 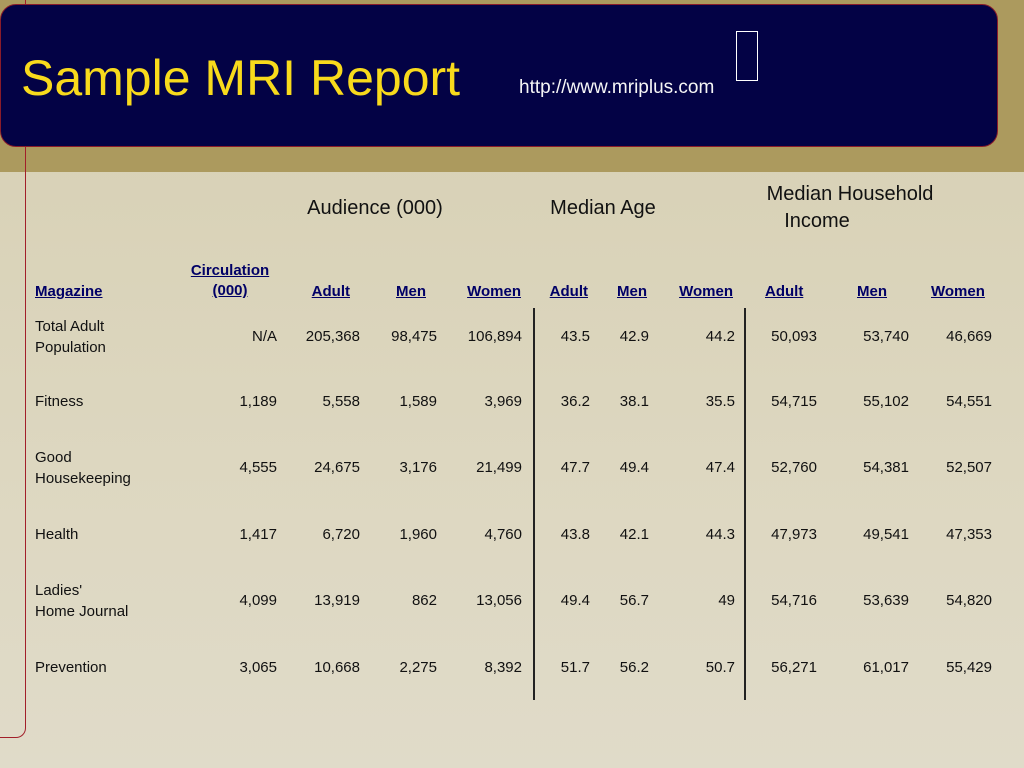 What do you see at coordinates (258, 467) in the screenshot?
I see `cell-circ: 4,555` at bounding box center [258, 467].